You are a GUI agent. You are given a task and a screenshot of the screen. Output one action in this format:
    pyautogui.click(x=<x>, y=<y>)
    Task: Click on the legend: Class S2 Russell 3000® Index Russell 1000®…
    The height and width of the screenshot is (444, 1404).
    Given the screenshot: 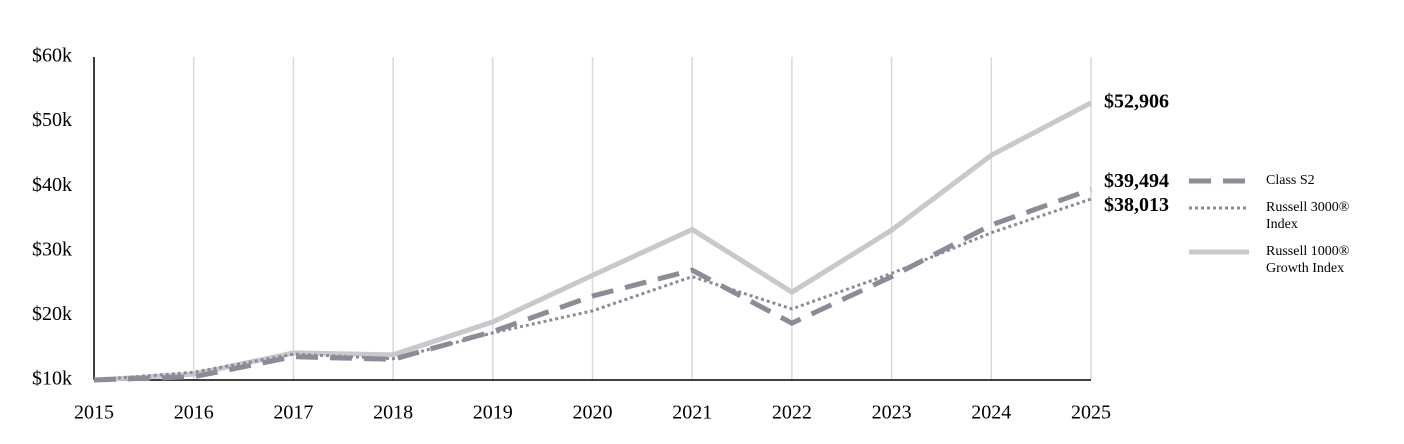 What is the action you would take?
    pyautogui.click(x=1277, y=229)
    